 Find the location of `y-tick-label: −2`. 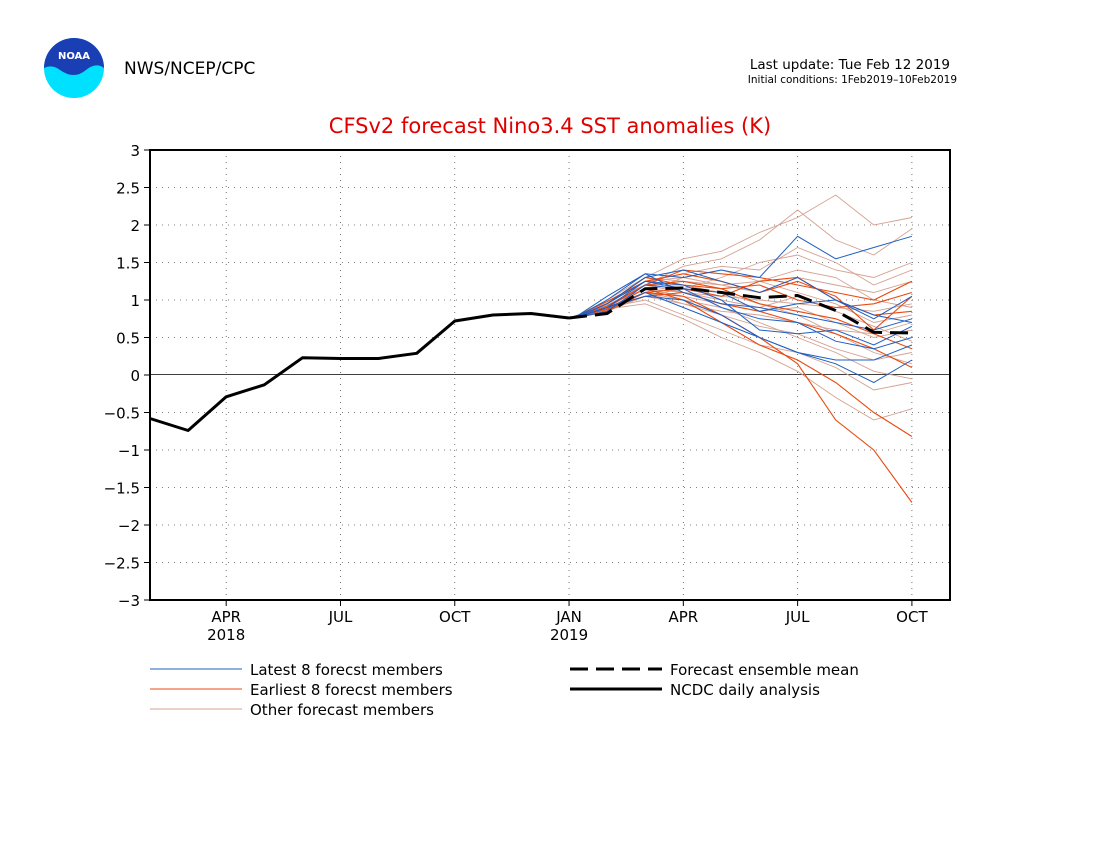

y-tick-label: −2 is located at coordinates (129, 526).